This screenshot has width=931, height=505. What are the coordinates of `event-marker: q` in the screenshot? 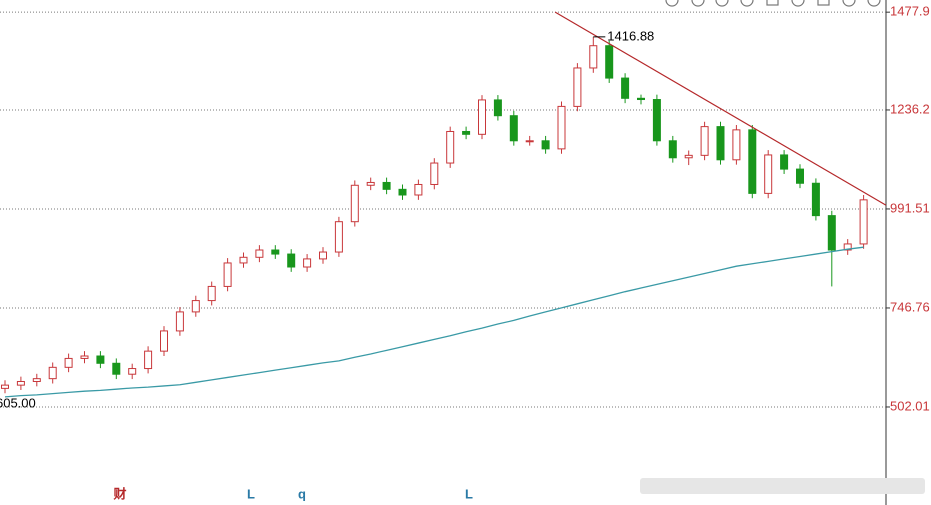 It's located at (302, 493).